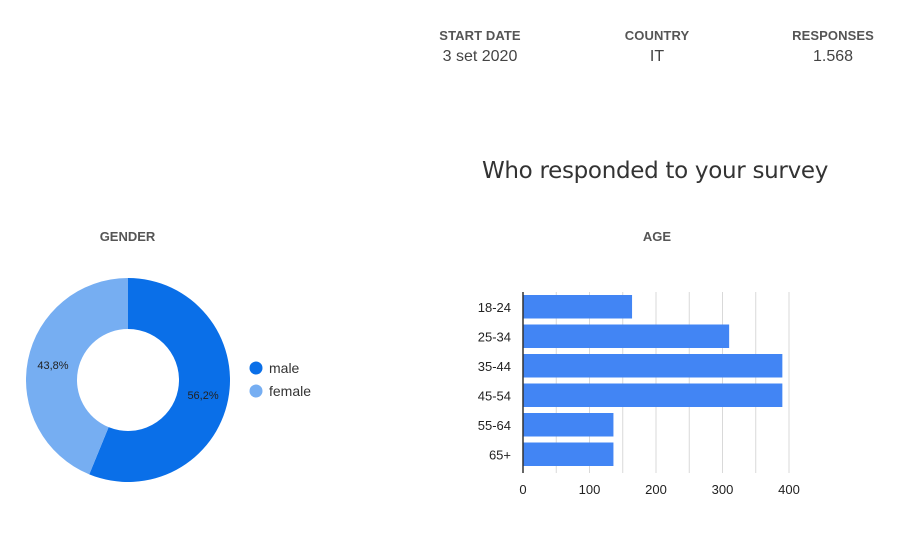 The height and width of the screenshot is (555, 912). What do you see at coordinates (494, 336) in the screenshot?
I see `age-category-label: 25-34` at bounding box center [494, 336].